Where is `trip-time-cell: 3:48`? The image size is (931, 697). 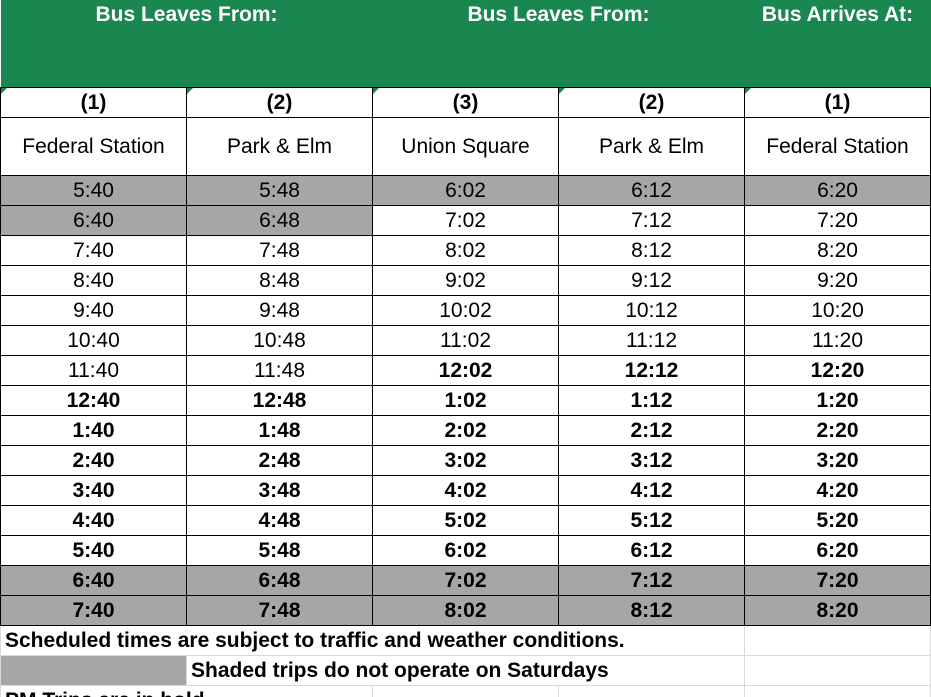
trip-time-cell: 3:48 is located at coordinates (279, 490).